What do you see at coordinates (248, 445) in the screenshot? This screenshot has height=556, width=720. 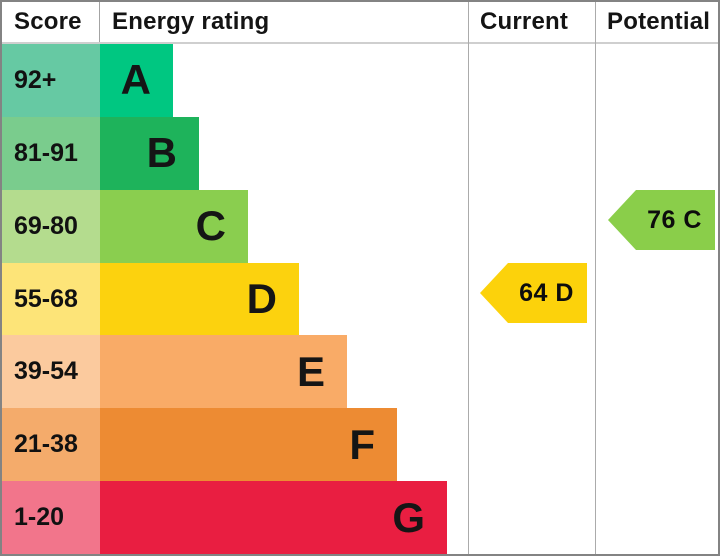 I see `band-bar-f: F` at bounding box center [248, 445].